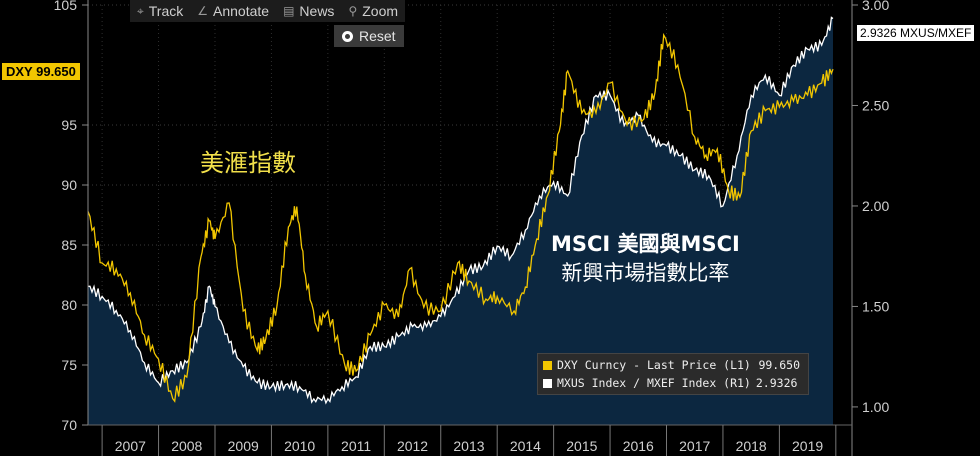  Describe the element at coordinates (289, 11) in the screenshot. I see `news-icon: ▤` at that location.